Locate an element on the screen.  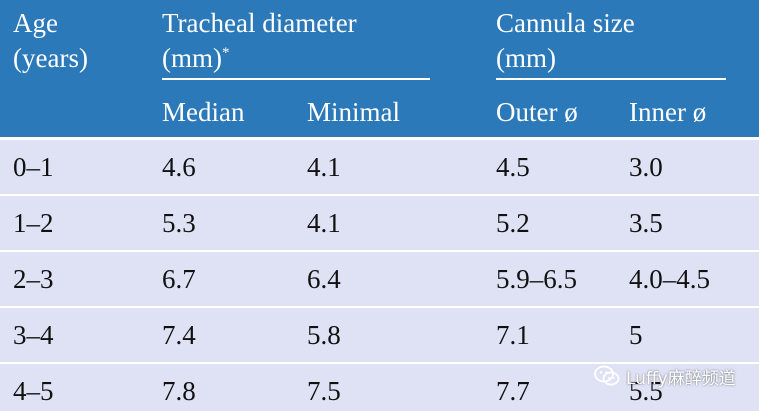
table-row: 4–5 7.8 7.5 7.7 5.5 is located at coordinates (379, 387).